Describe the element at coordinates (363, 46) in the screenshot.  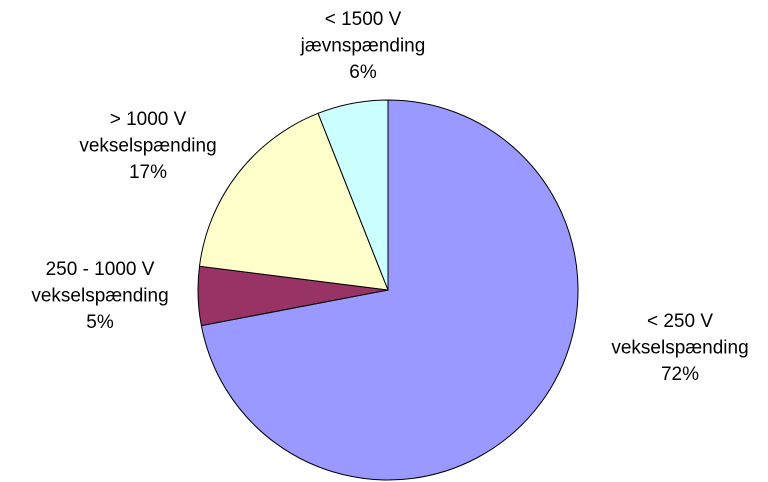
I see `slice-label: jævnspænding` at that location.